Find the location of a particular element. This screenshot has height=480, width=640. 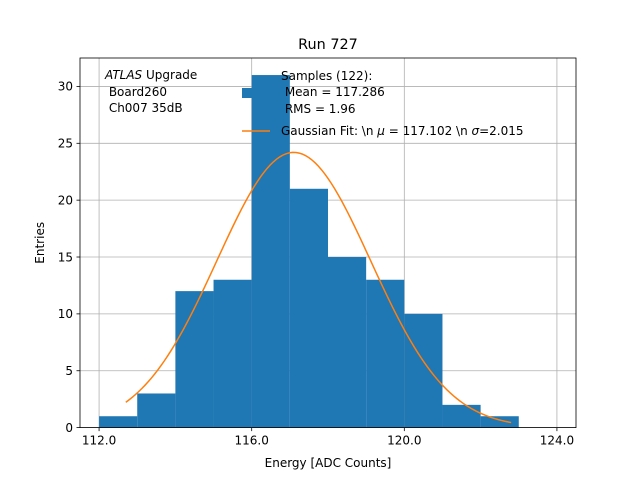

x-tick-label: 116.0 is located at coordinates (252, 441).